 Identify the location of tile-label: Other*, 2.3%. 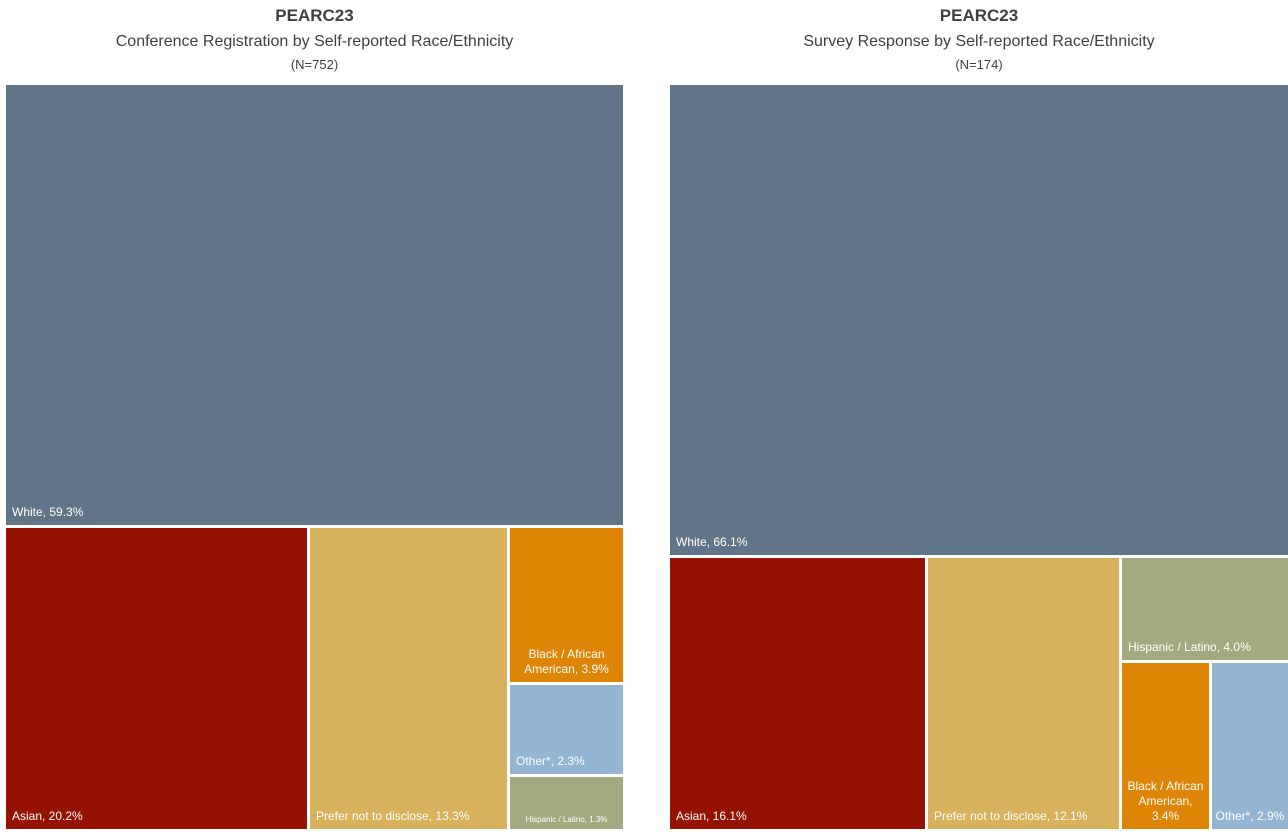
(550, 761).